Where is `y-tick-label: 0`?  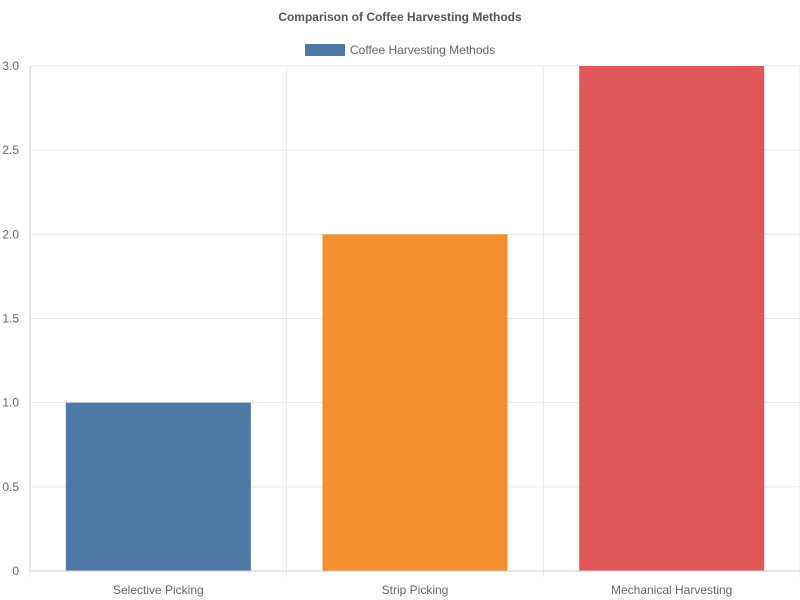 y-tick-label: 0 is located at coordinates (15, 571).